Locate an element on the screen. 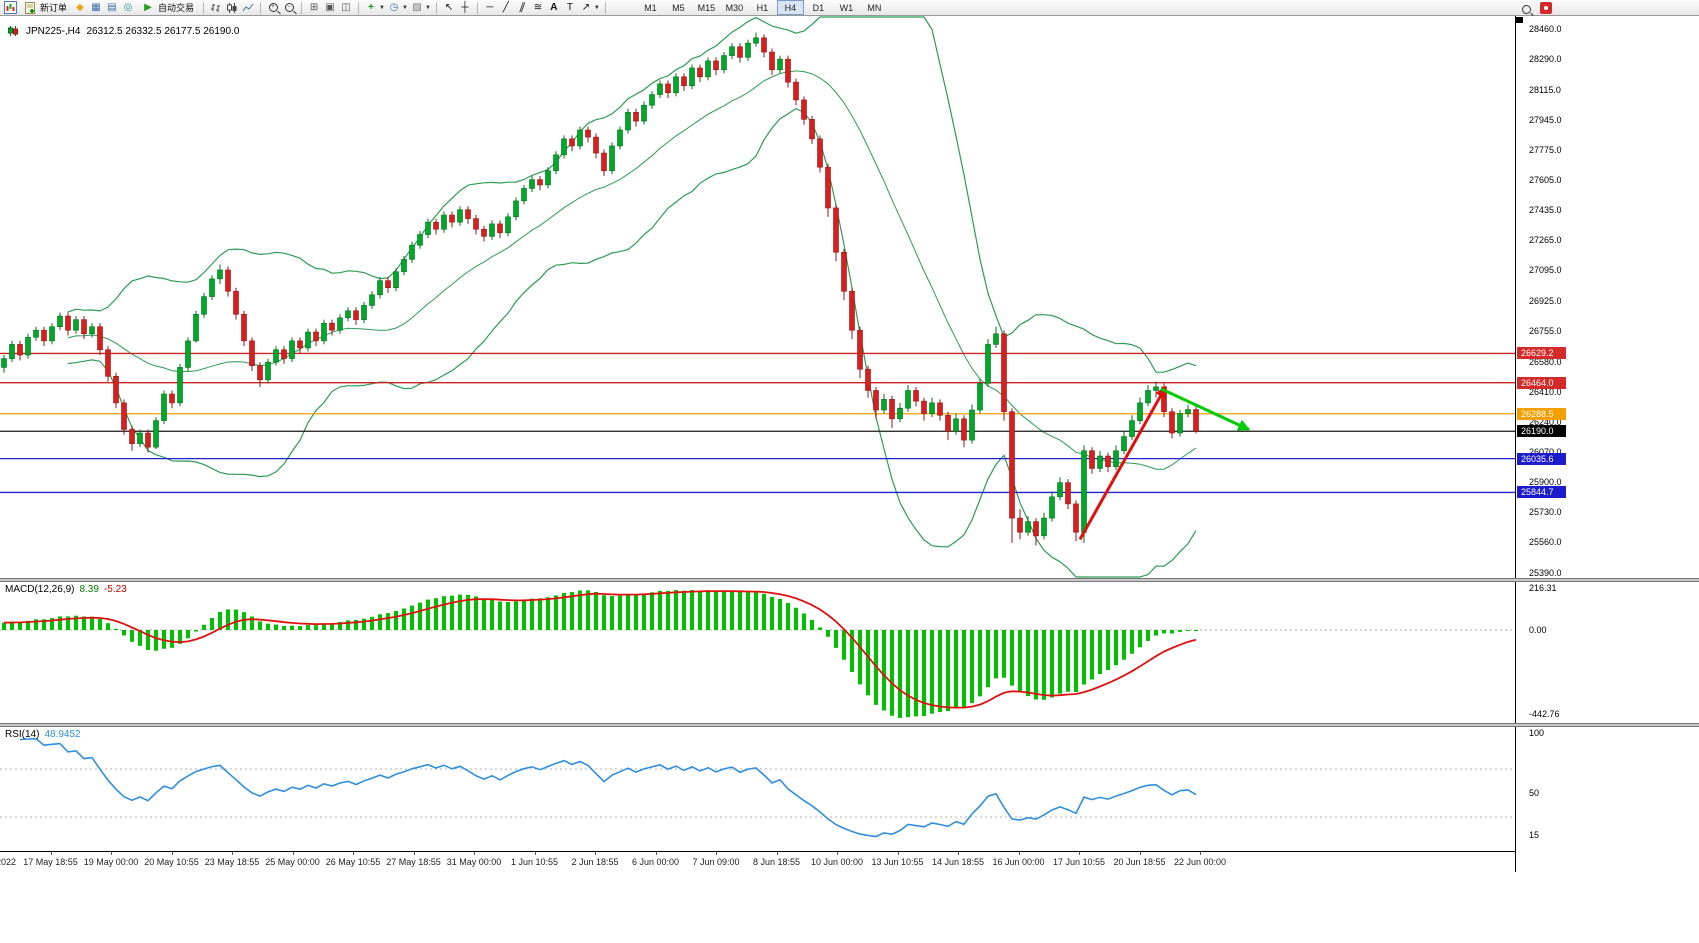  new-order-label: 新订单 is located at coordinates (54, 8).